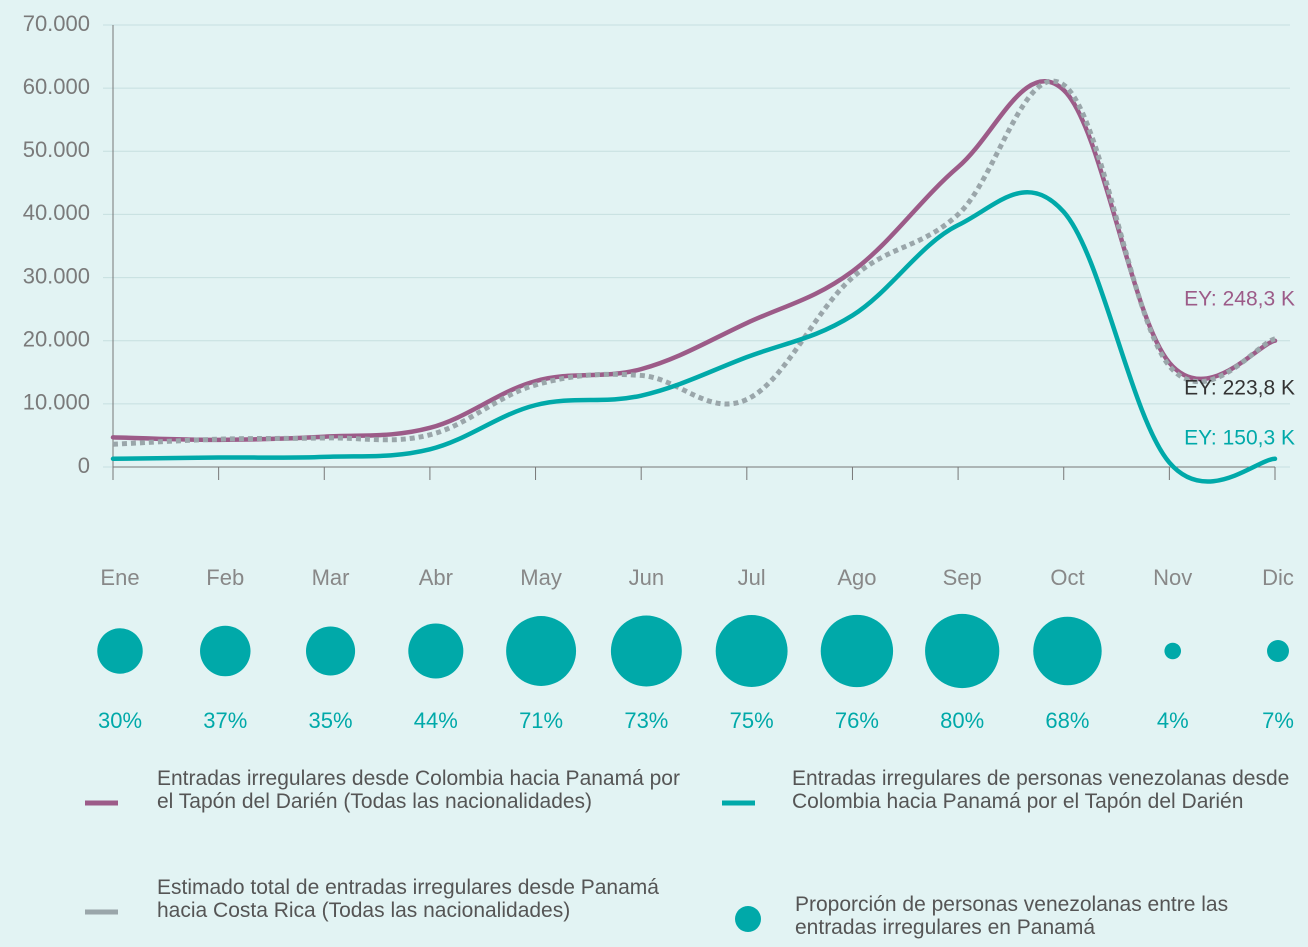  Describe the element at coordinates (752, 577) in the screenshot. I see `x-tick-label: Jul` at that location.